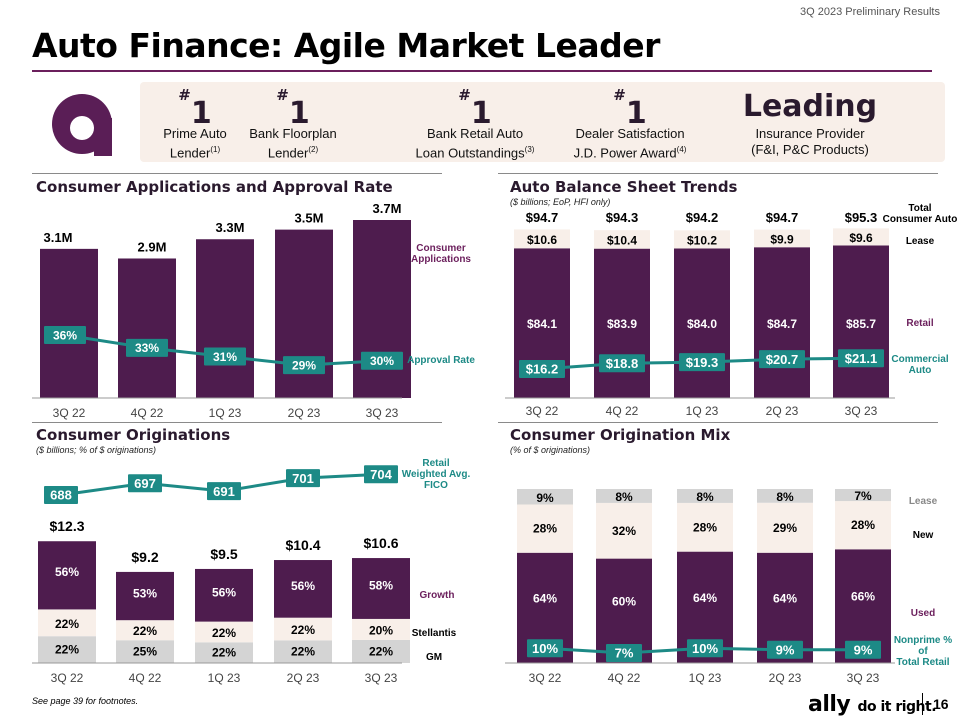  I want to click on legend-nonprime-2: Total Retail, so click(922, 662).